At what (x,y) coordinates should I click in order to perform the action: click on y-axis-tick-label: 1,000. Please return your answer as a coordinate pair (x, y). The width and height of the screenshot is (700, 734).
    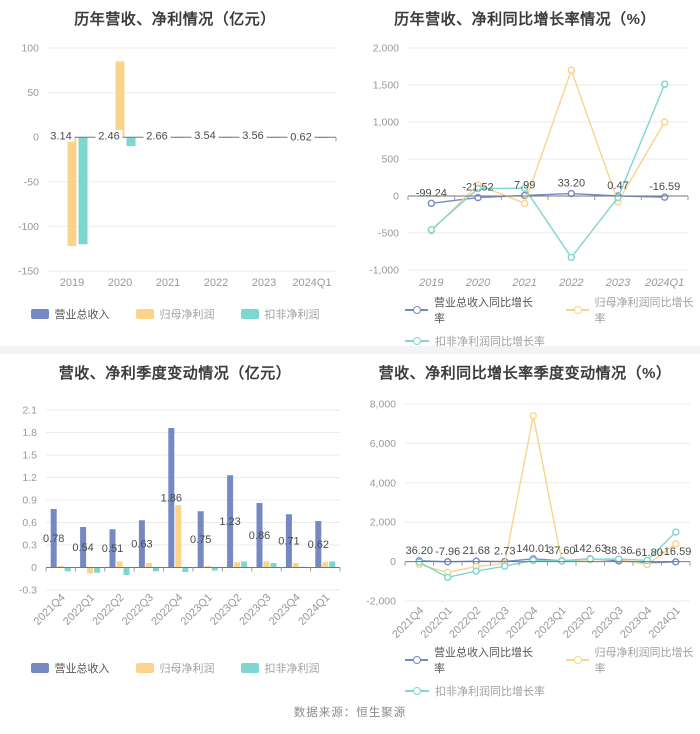
    Looking at the image, I should click on (386, 123).